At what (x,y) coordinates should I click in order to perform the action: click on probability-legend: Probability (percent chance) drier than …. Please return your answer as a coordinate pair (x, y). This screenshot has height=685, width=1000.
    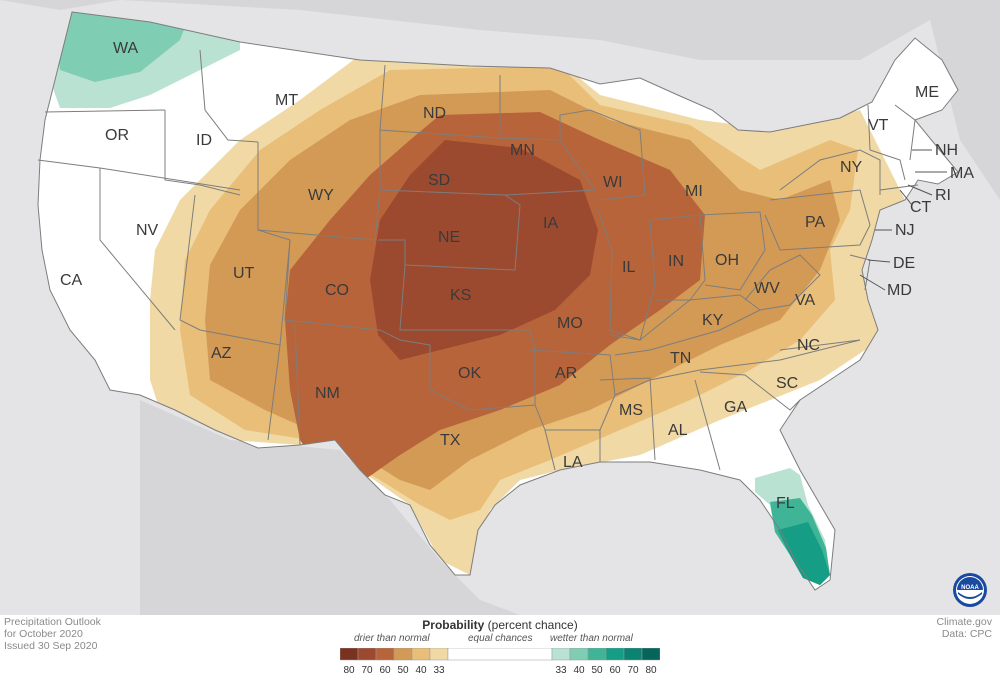
    Looking at the image, I should click on (500, 650).